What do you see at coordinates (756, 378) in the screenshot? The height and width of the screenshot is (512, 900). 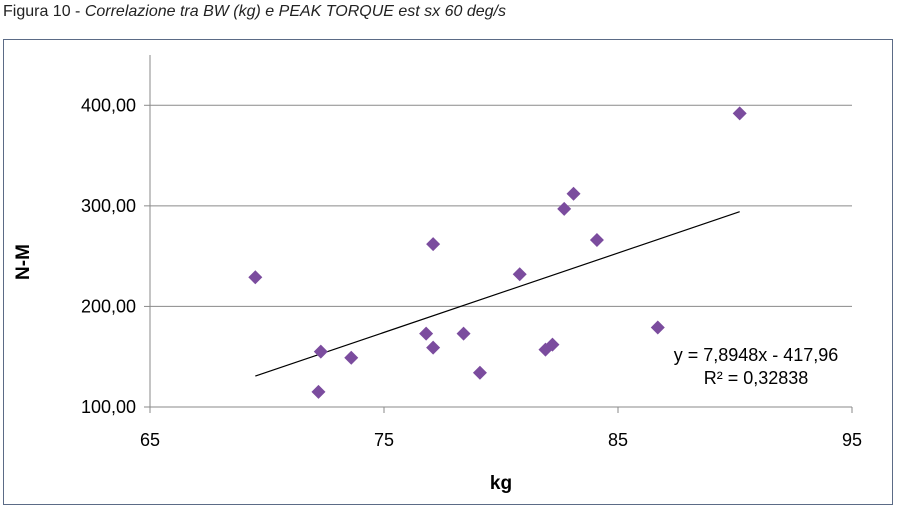 I see `trendline-r-squared: R² = 0,32838` at bounding box center [756, 378].